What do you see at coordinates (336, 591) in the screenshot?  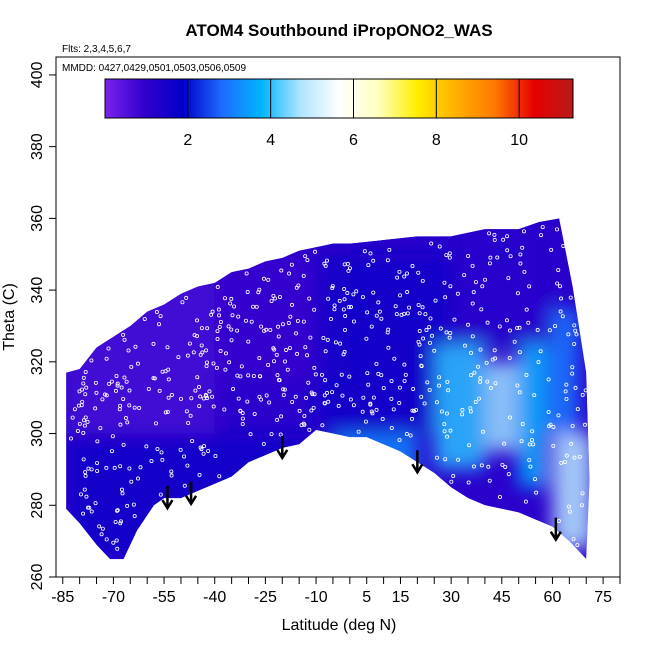 I see `x-axis: -85 -70 -55 -40 -25 -10 5 15 30 45 60 75` at bounding box center [336, 591].